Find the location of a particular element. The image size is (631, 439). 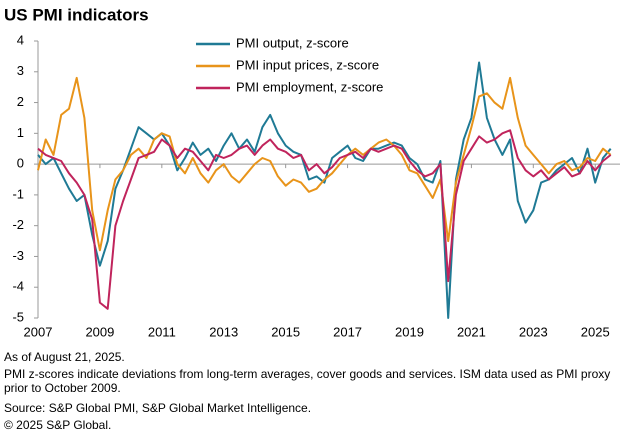

x-tick-label: 2017 is located at coordinates (347, 331).